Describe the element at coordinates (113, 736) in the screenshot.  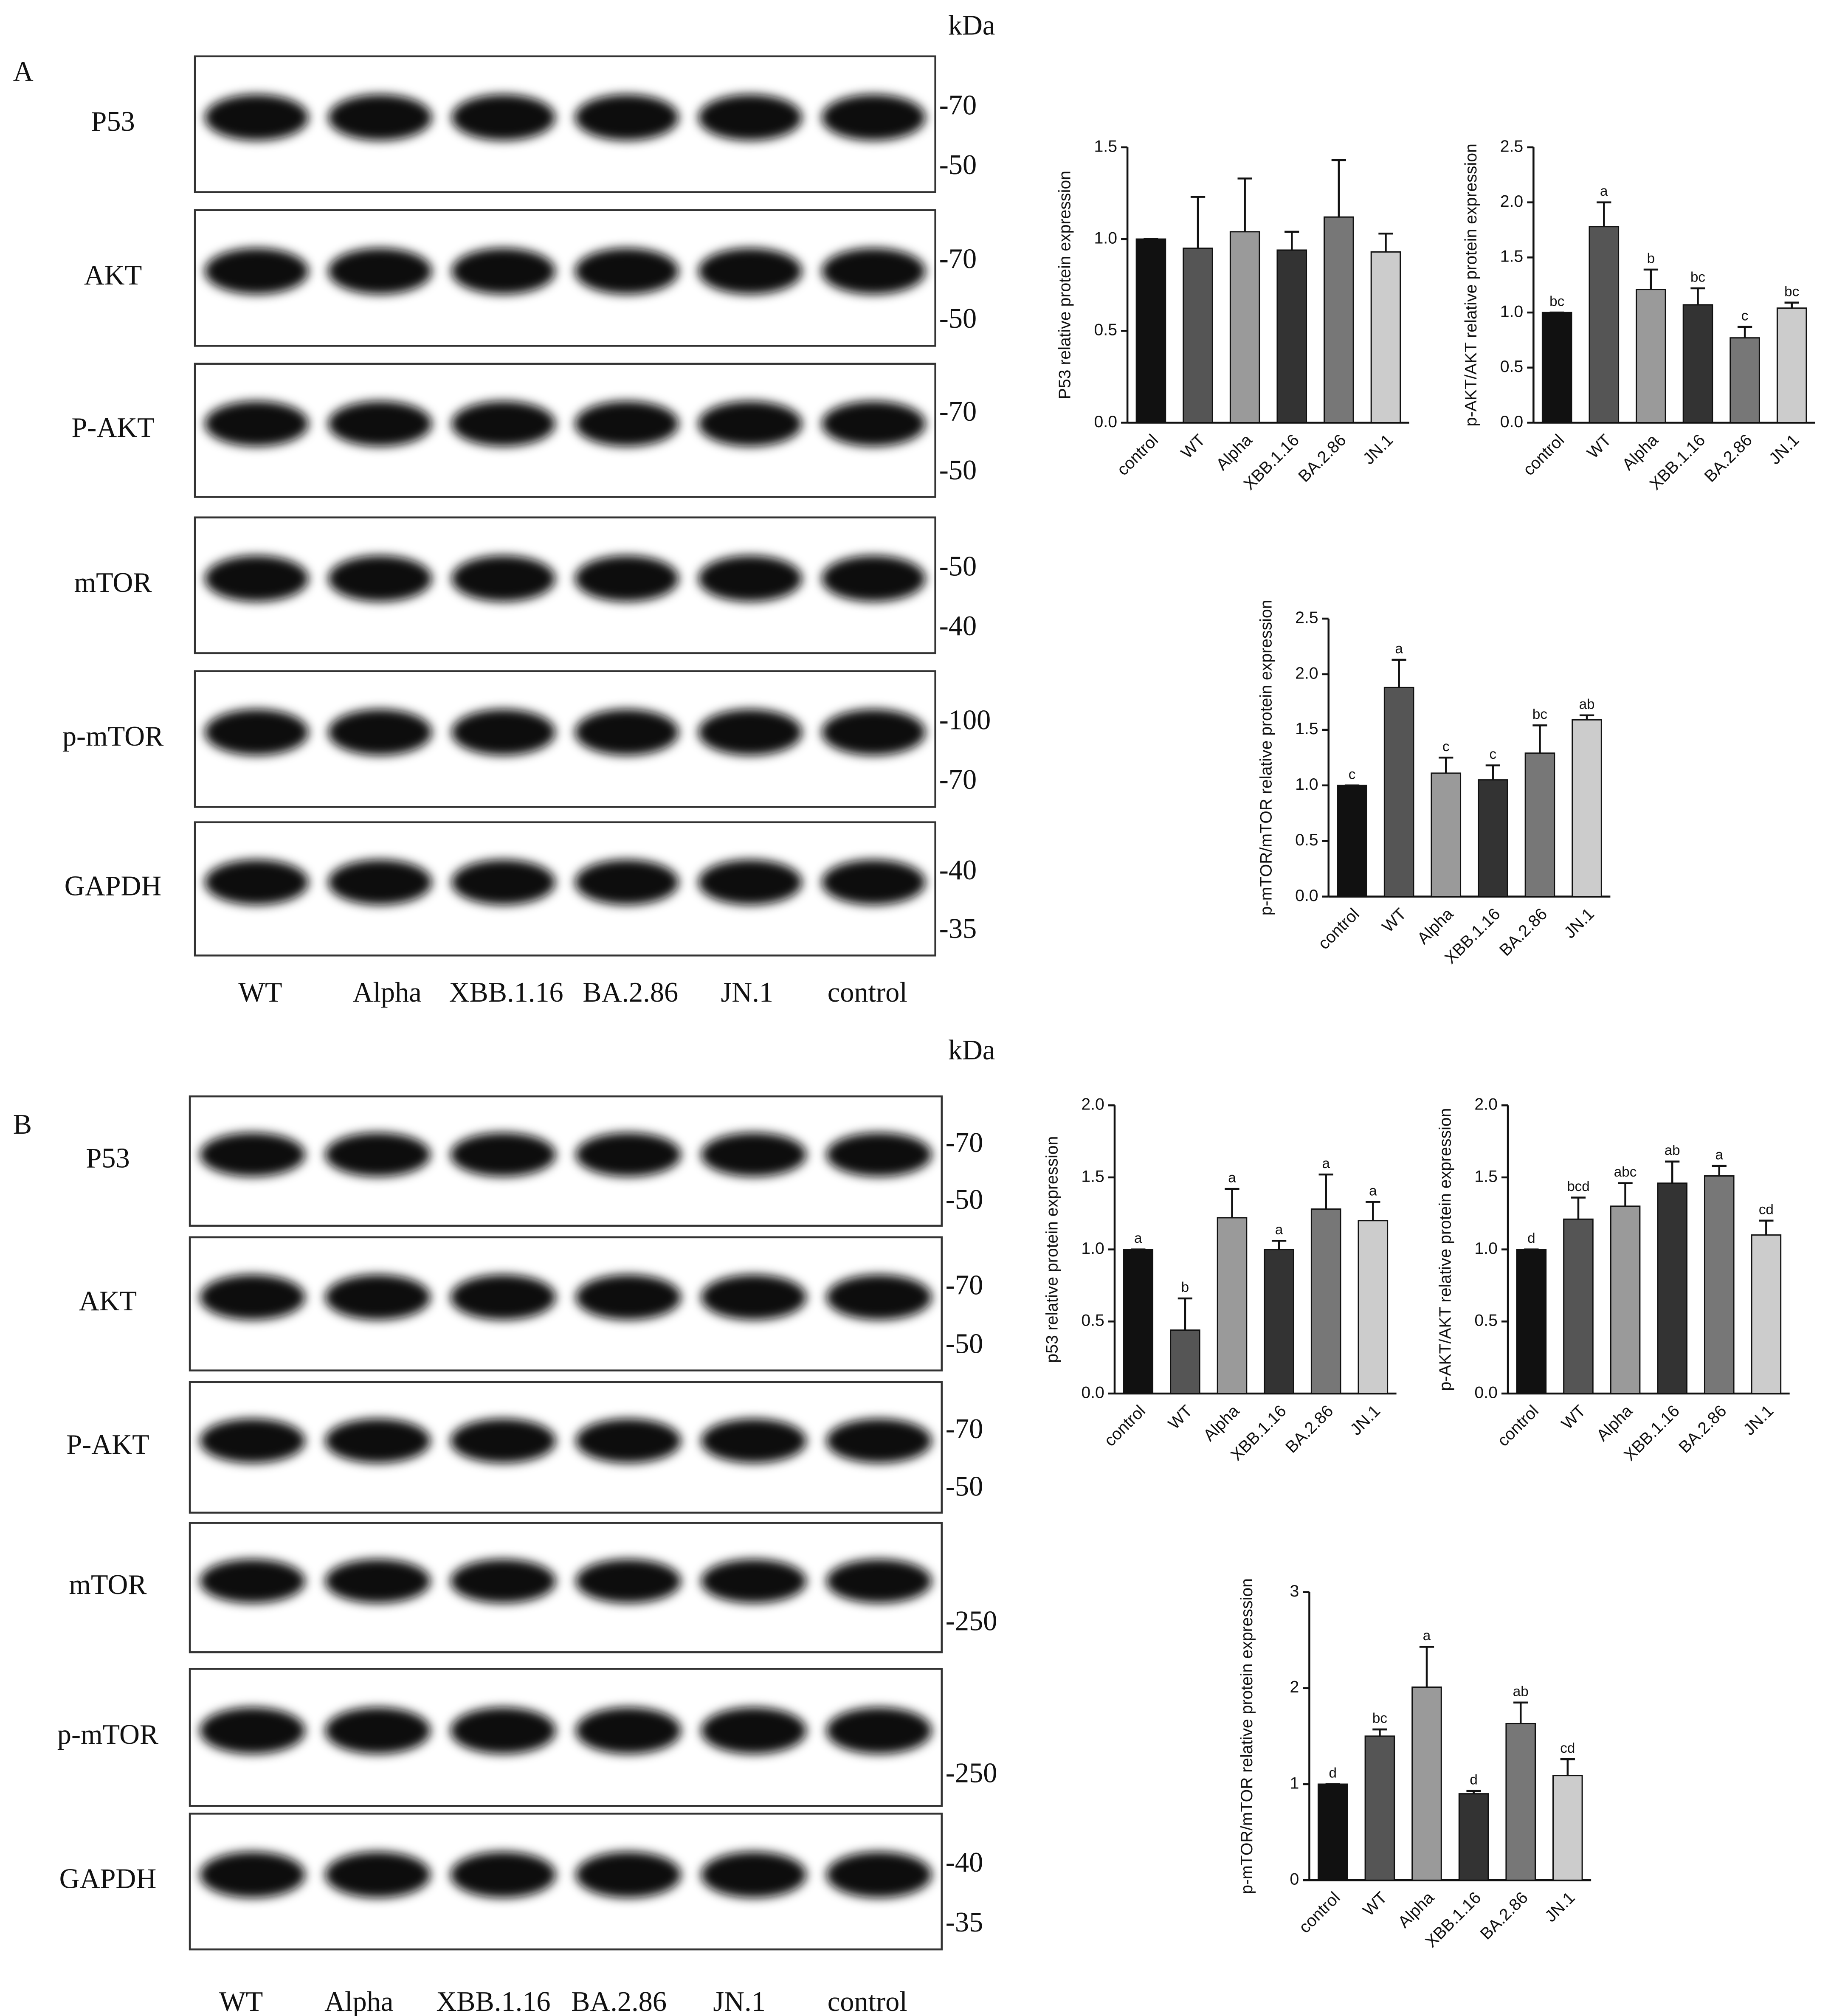
I see `protein-label: p-mTOR` at that location.